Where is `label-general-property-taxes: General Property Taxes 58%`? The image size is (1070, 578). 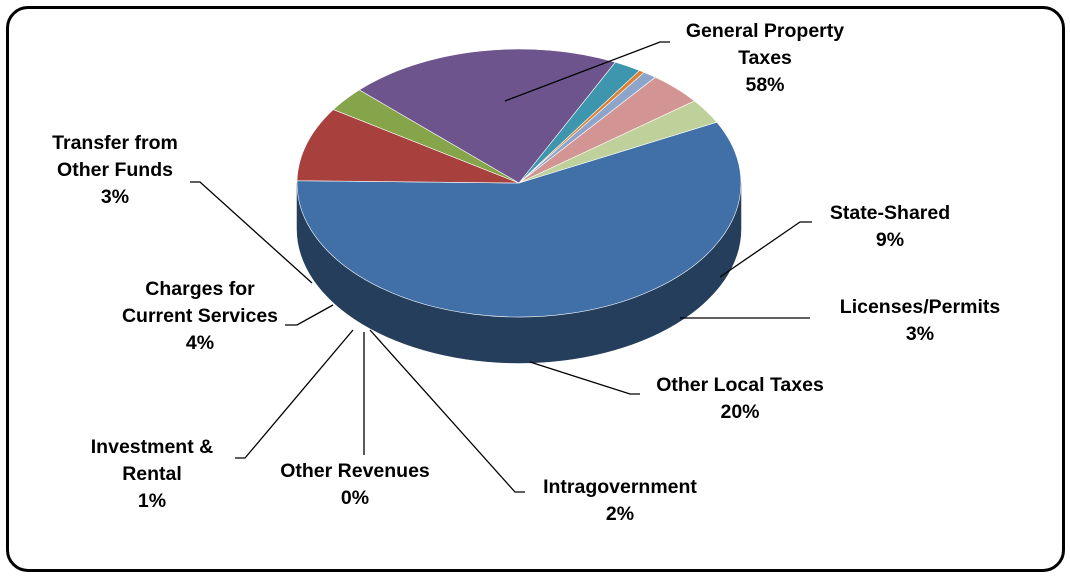
label-general-property-taxes: General Property Taxes 58% is located at coordinates (765, 58).